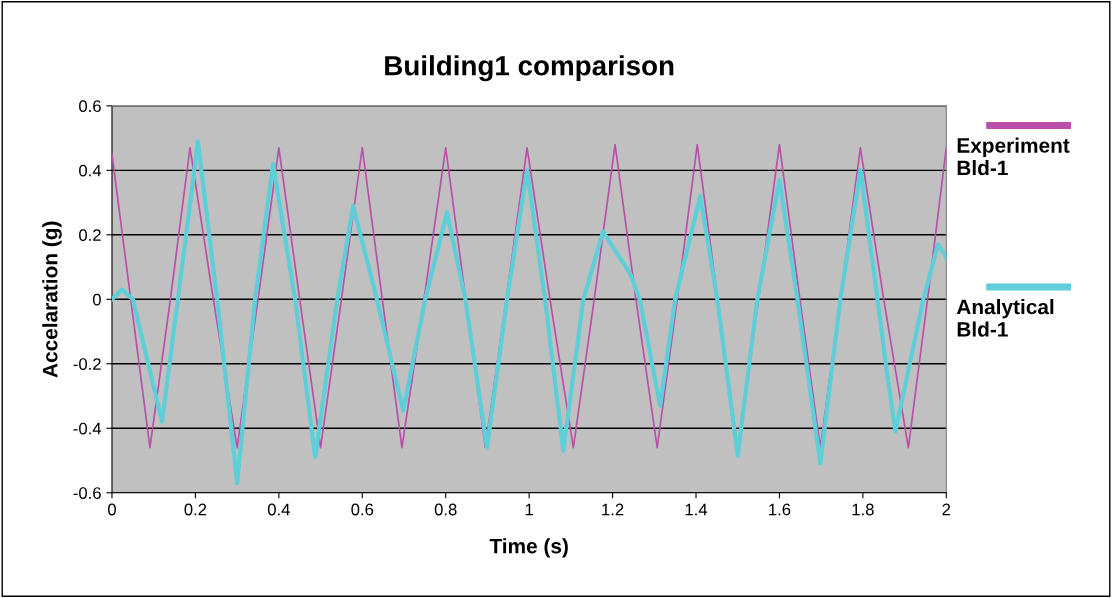 The height and width of the screenshot is (598, 1112). I want to click on x-tick-label: 1.6, so click(780, 509).